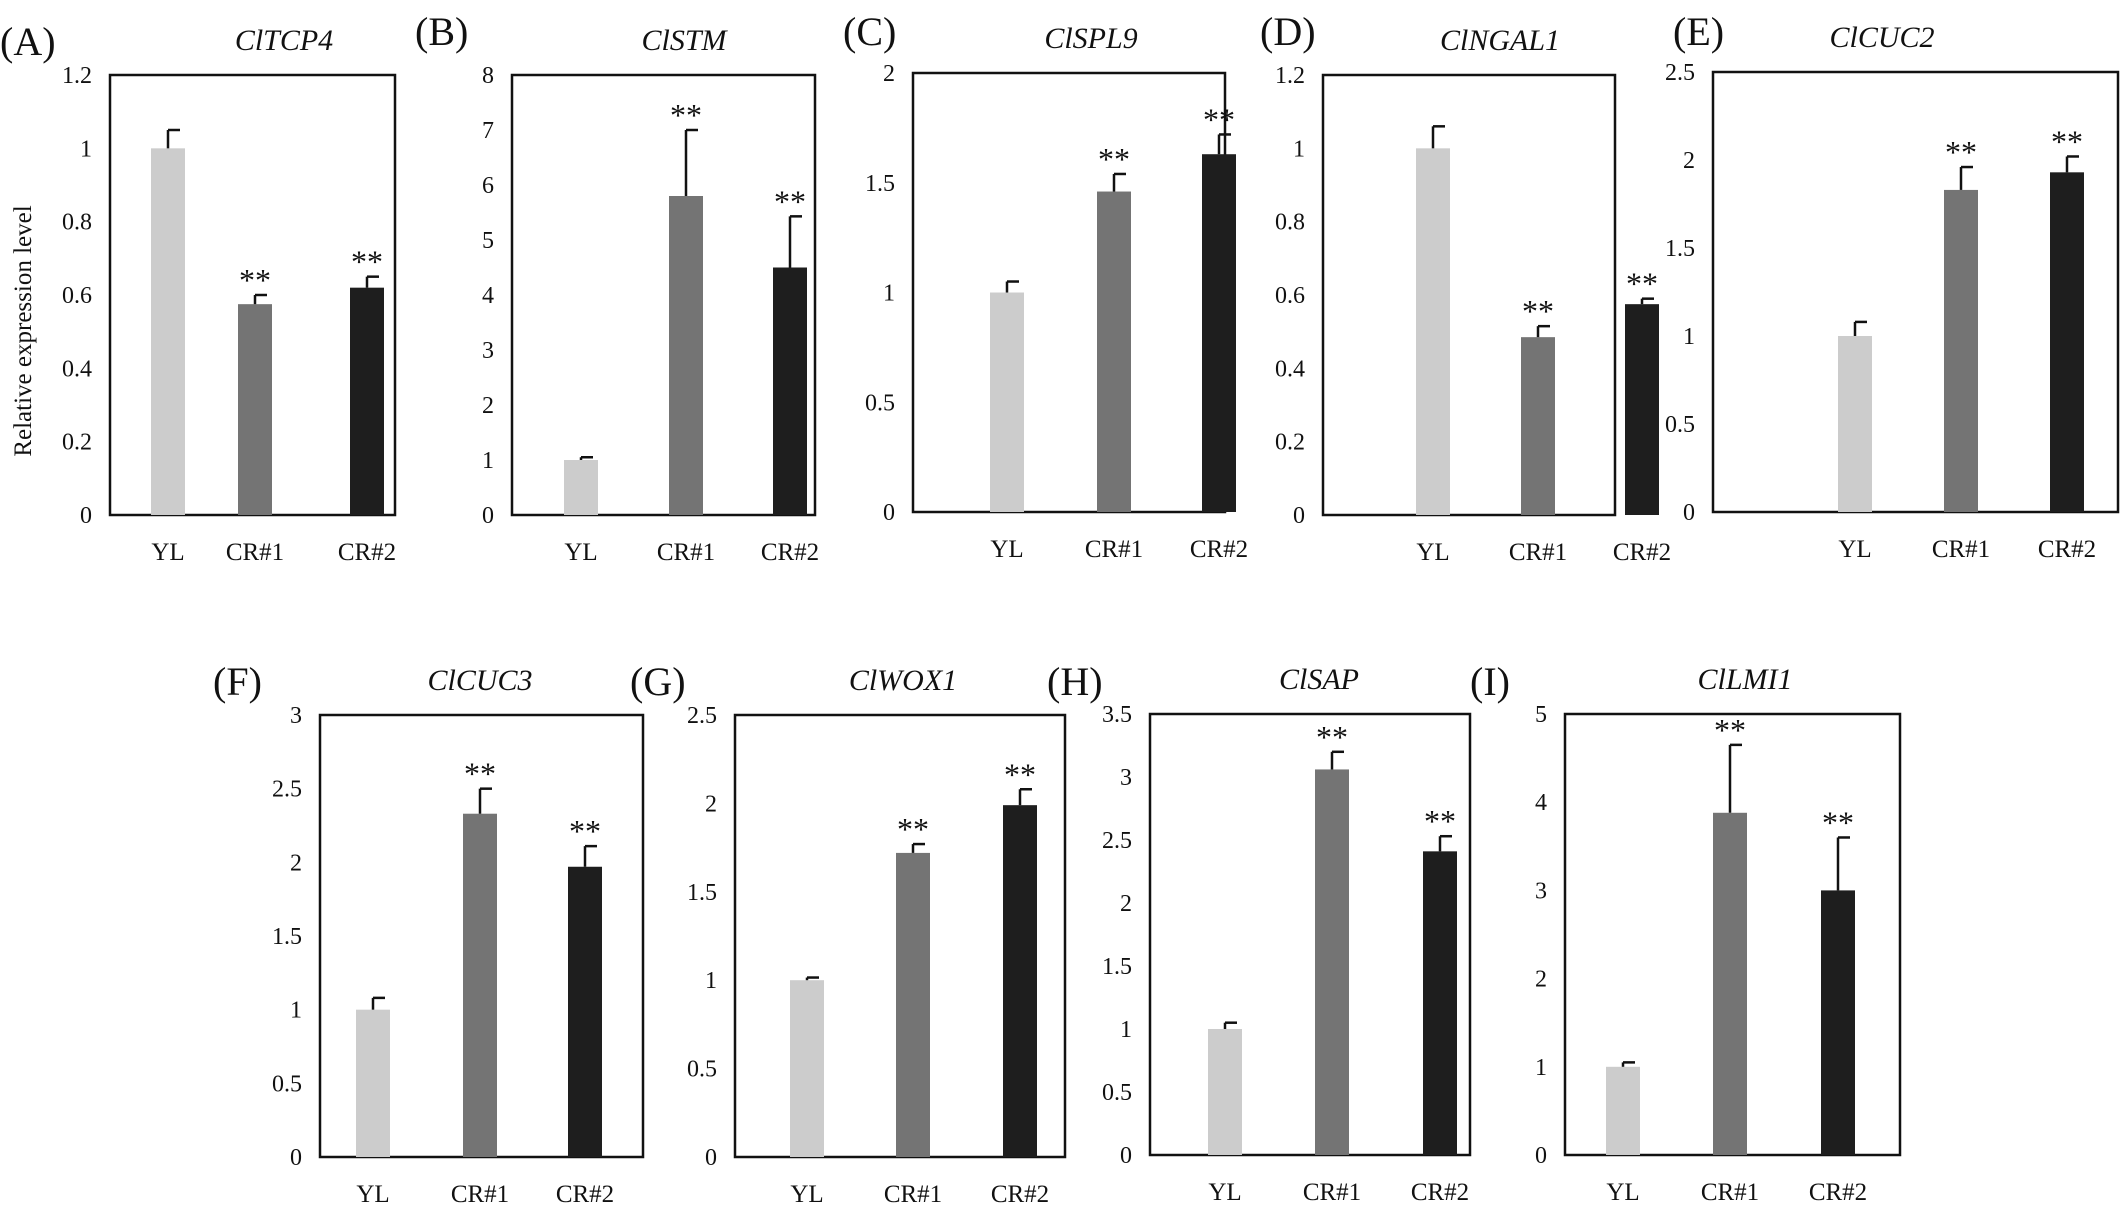  What do you see at coordinates (684, 40) in the screenshot?
I see `chart-title: ClSTM` at bounding box center [684, 40].